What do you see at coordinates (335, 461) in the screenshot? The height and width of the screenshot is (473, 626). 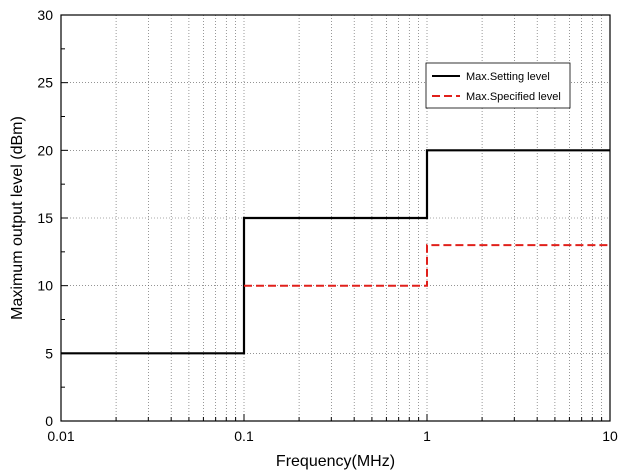 I see `x-axis-label: Frequency(MHz)` at bounding box center [335, 461].